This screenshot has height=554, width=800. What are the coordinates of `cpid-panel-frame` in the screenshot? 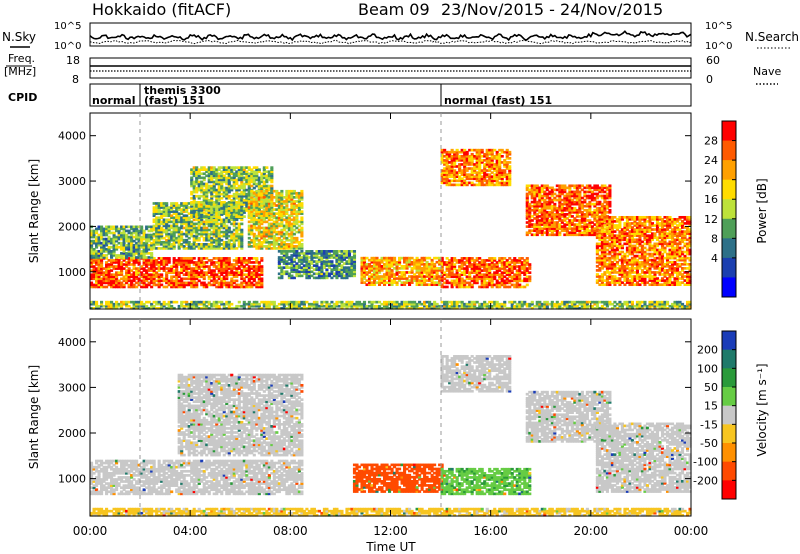 It's located at (390, 95).